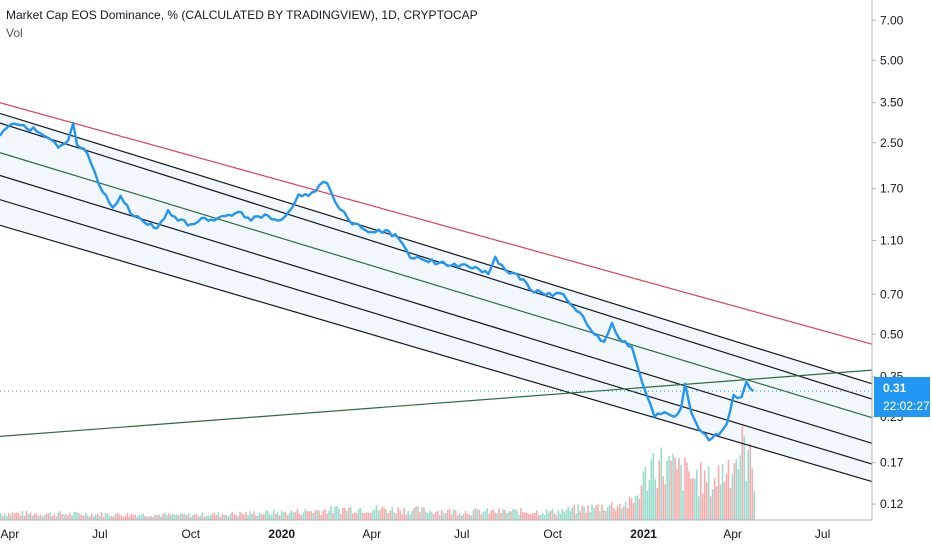 The image size is (932, 550). What do you see at coordinates (892, 294) in the screenshot?
I see `y-tick-label: 0.70` at bounding box center [892, 294].